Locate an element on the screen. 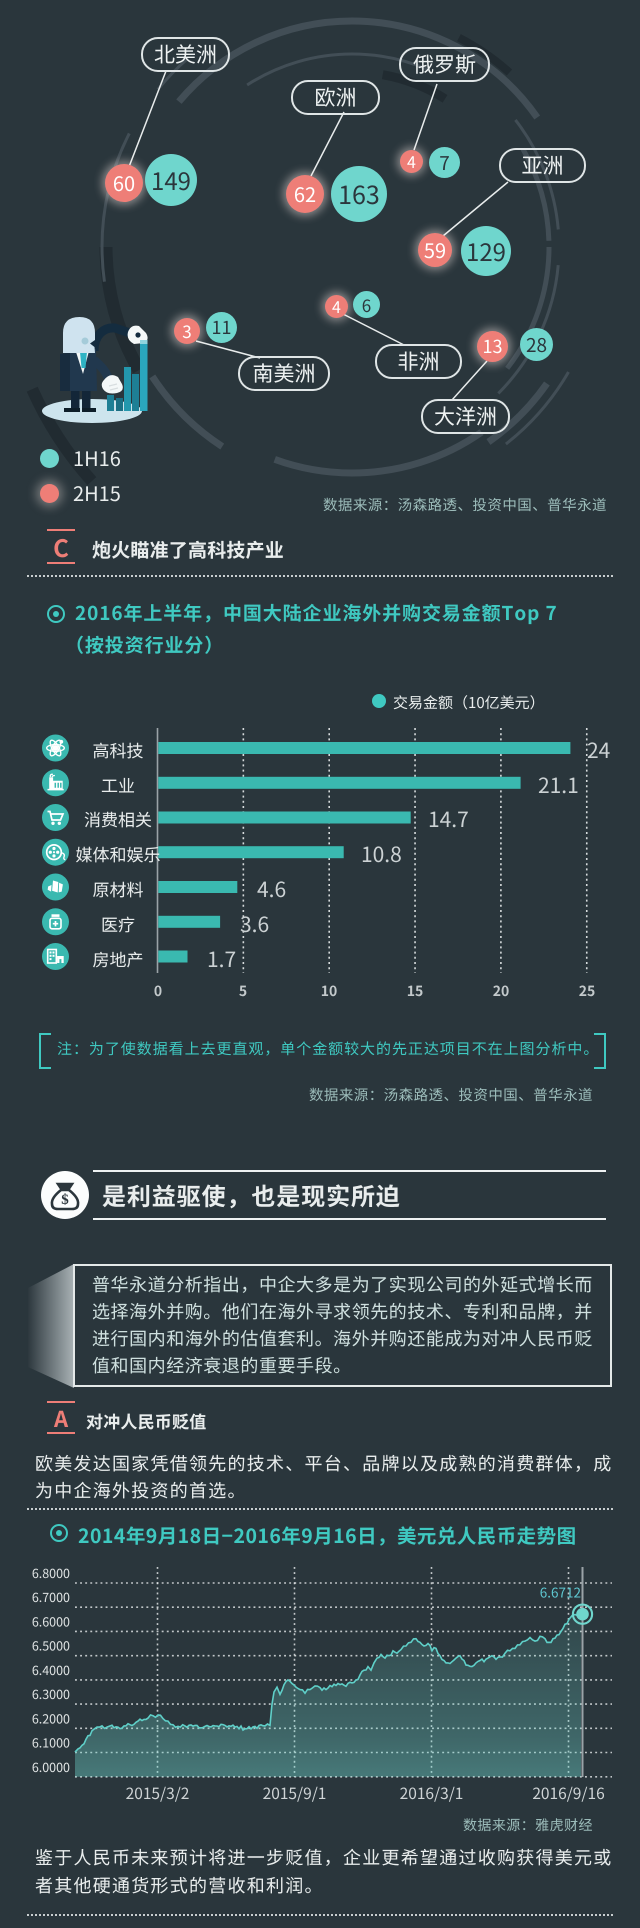 The image size is (640, 1928). svg-text: 6.1000 is located at coordinates (51, 1742).